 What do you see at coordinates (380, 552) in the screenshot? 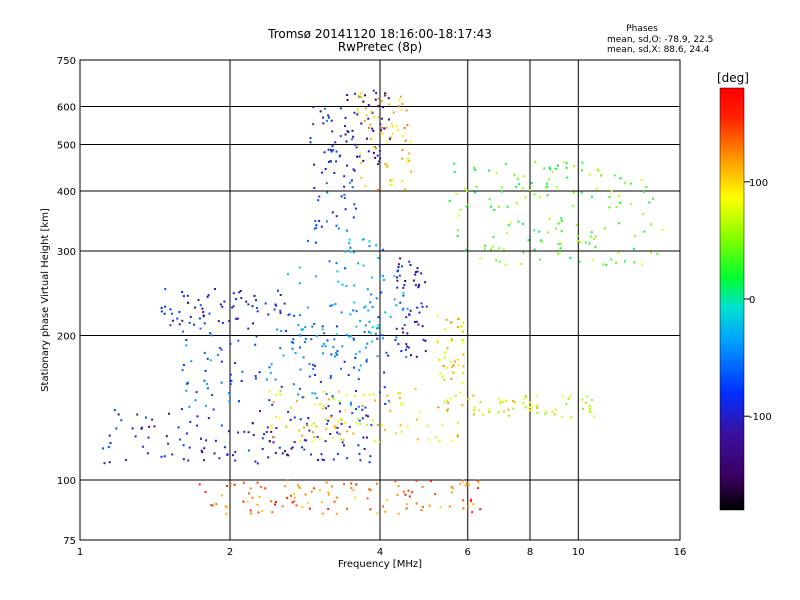
I see `x-tick-label: 4` at bounding box center [380, 552].